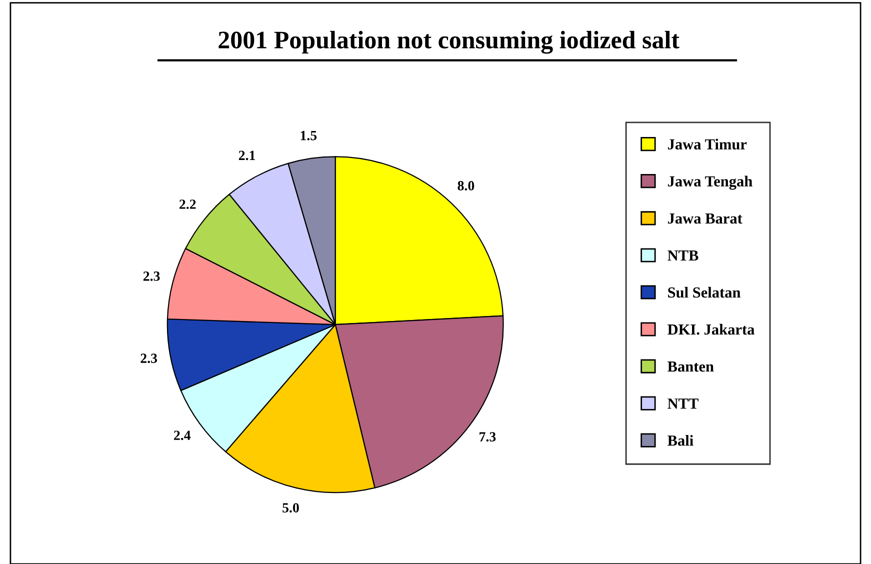 This screenshot has height=564, width=871. What do you see at coordinates (182, 435) in the screenshot?
I see `data-label: 2.4` at bounding box center [182, 435].